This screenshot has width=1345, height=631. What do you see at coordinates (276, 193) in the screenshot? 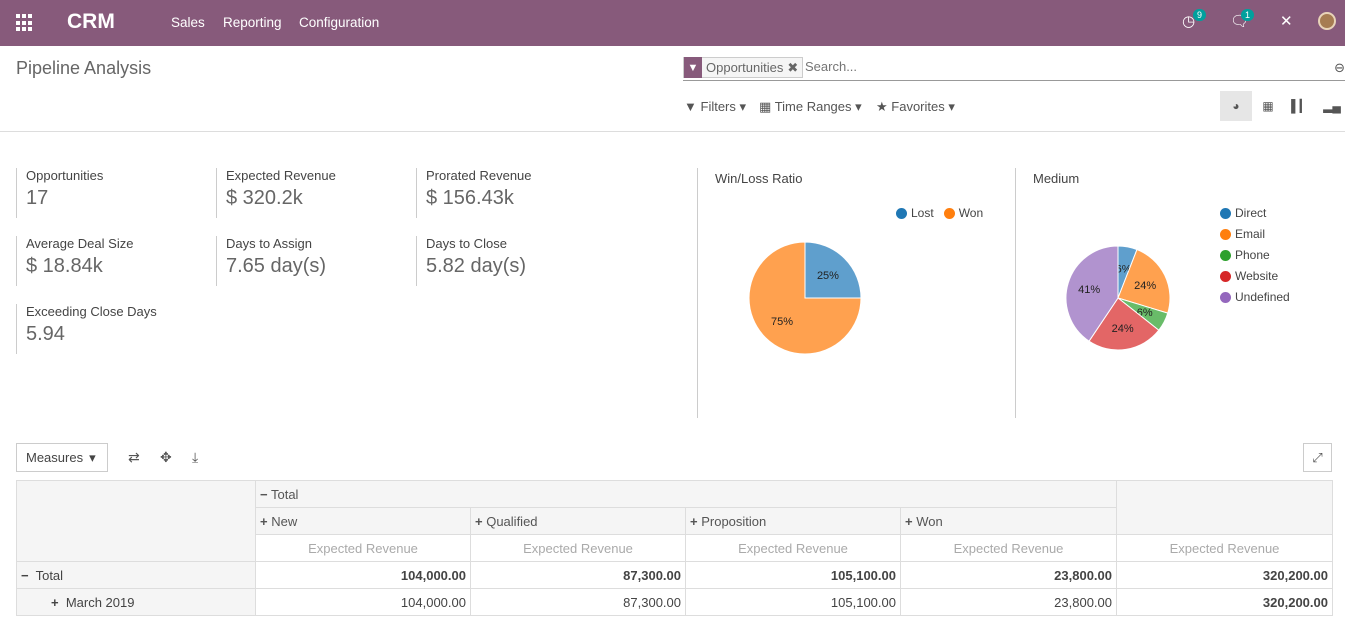
I see `kpi-expected-revenue: Expected Revenue $ 320.2k` at bounding box center [276, 193].